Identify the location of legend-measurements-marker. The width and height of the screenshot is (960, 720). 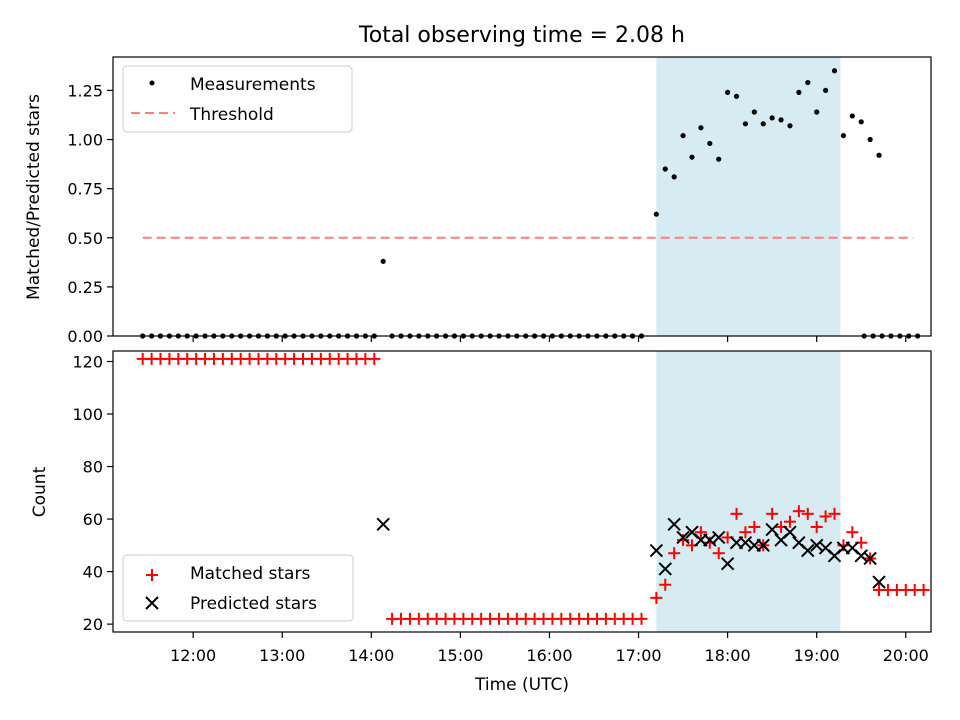
(152, 83).